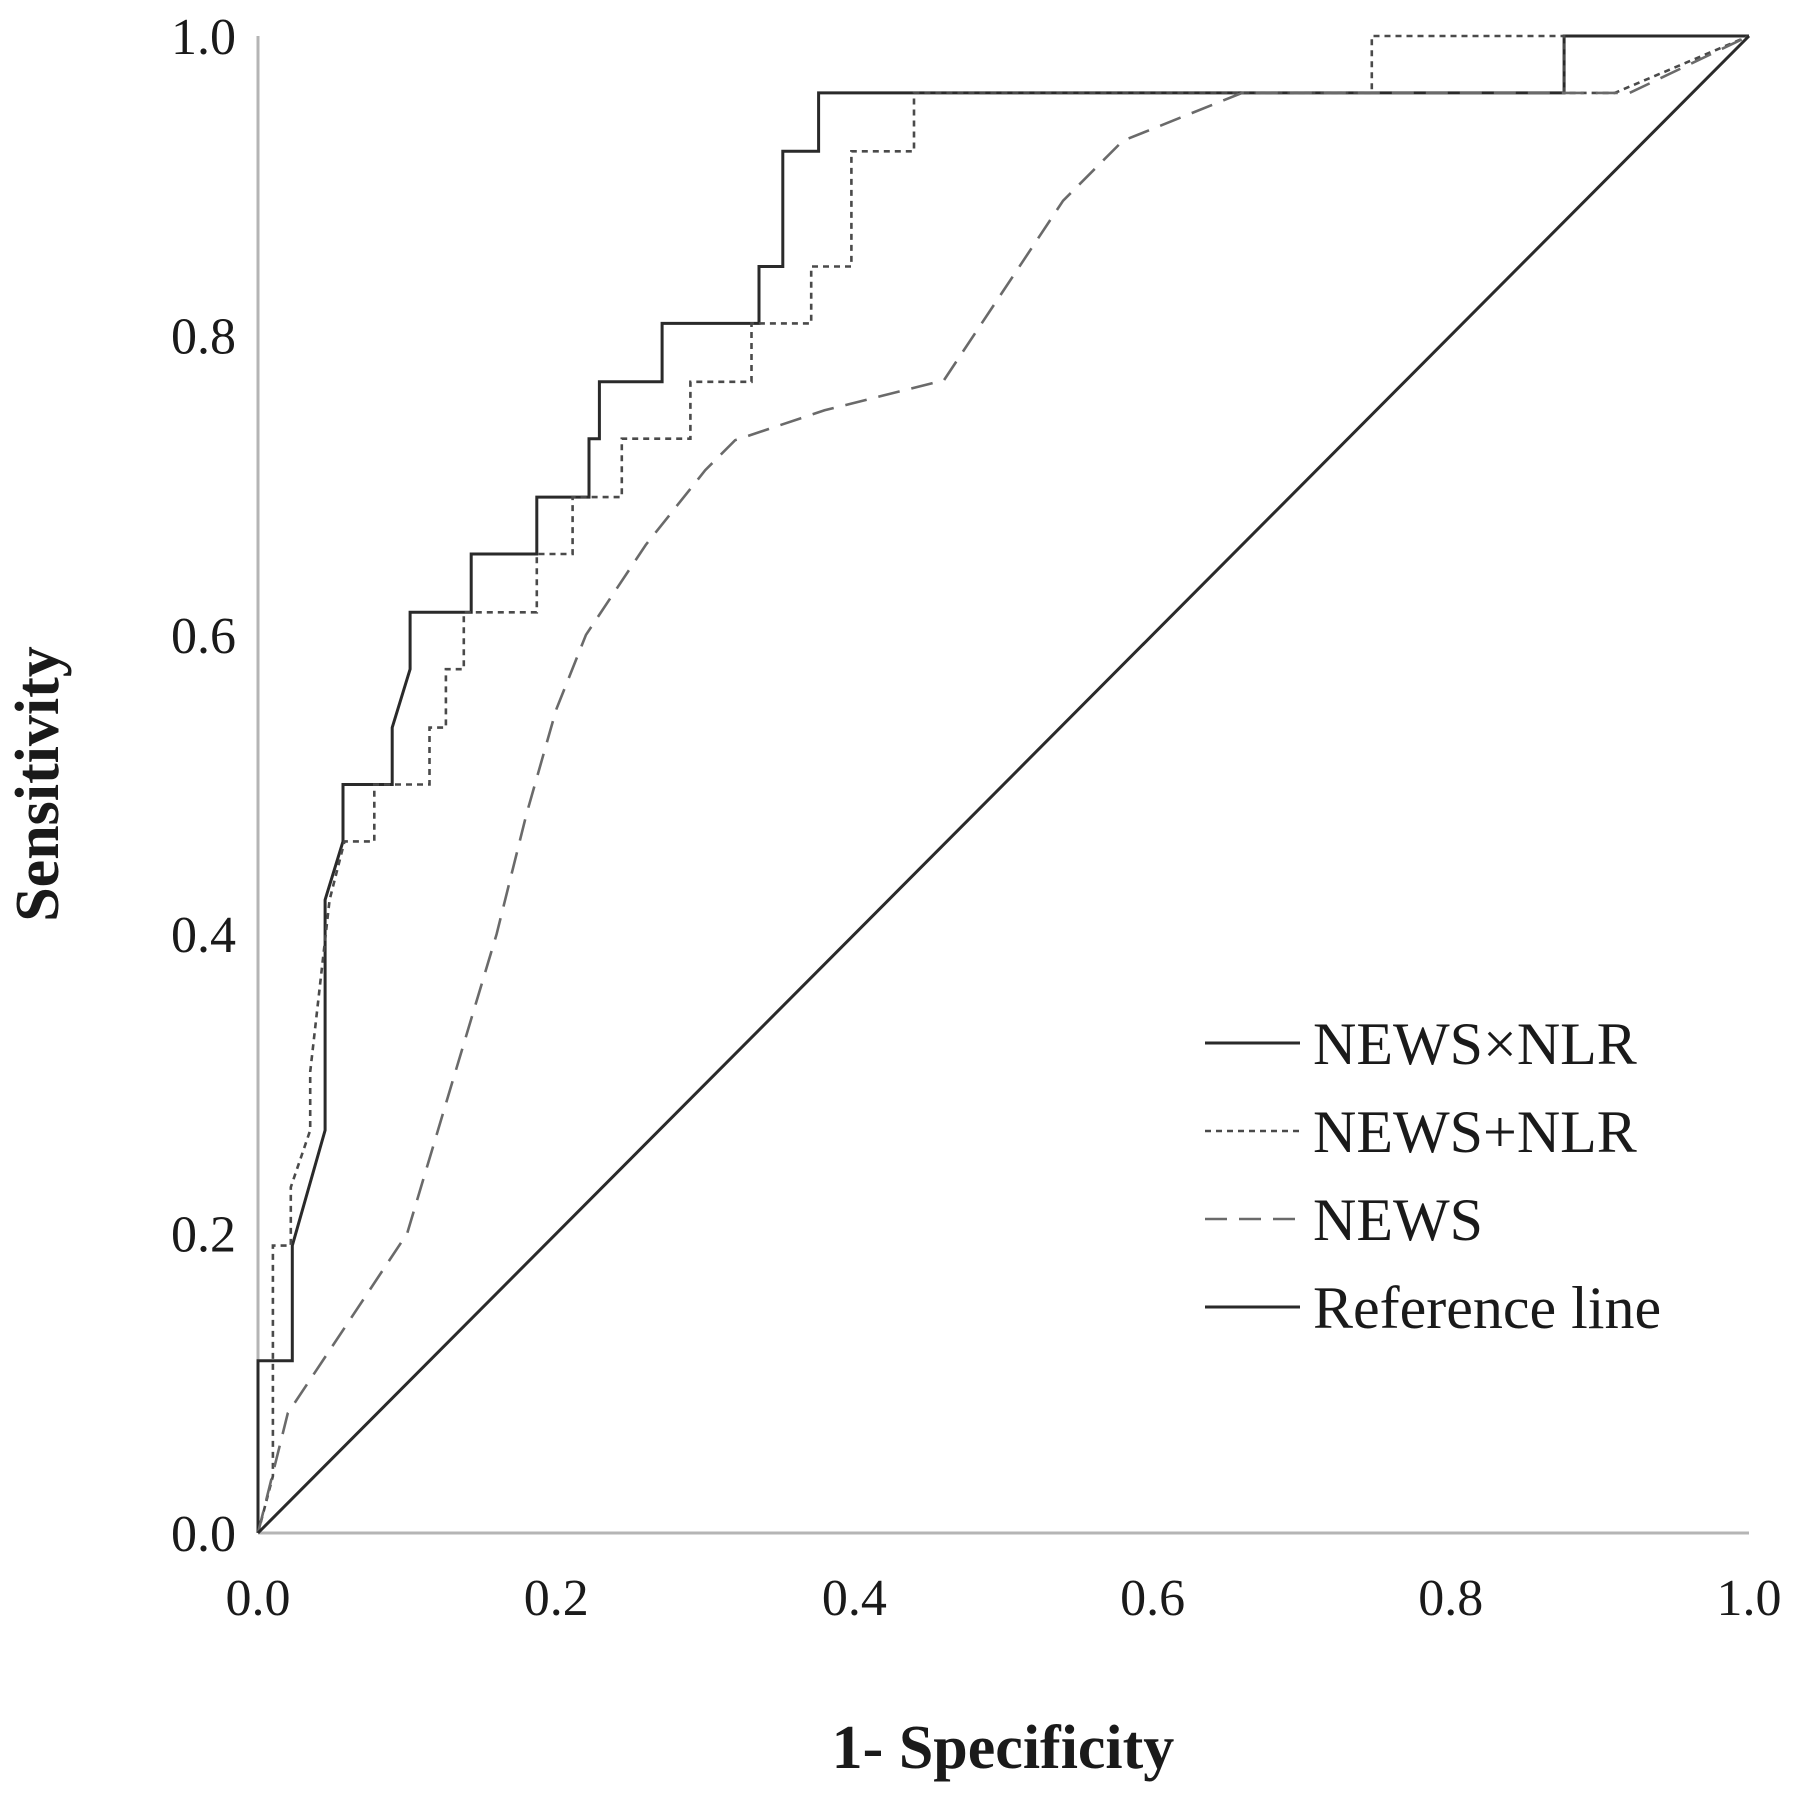  What do you see at coordinates (1004, 1598) in the screenshot?
I see `x-tick-labels: 0.0 0.2 0.4 0.6 0.8 1.0` at bounding box center [1004, 1598].